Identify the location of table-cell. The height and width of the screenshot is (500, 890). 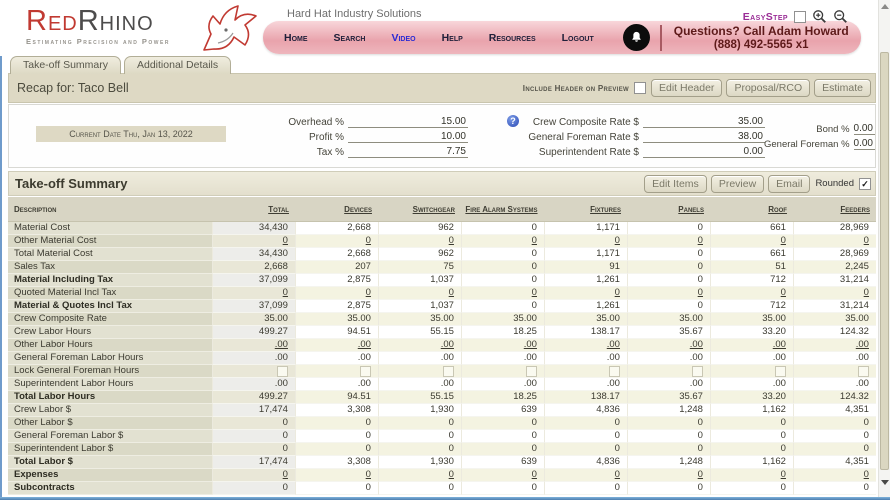
(751, 371).